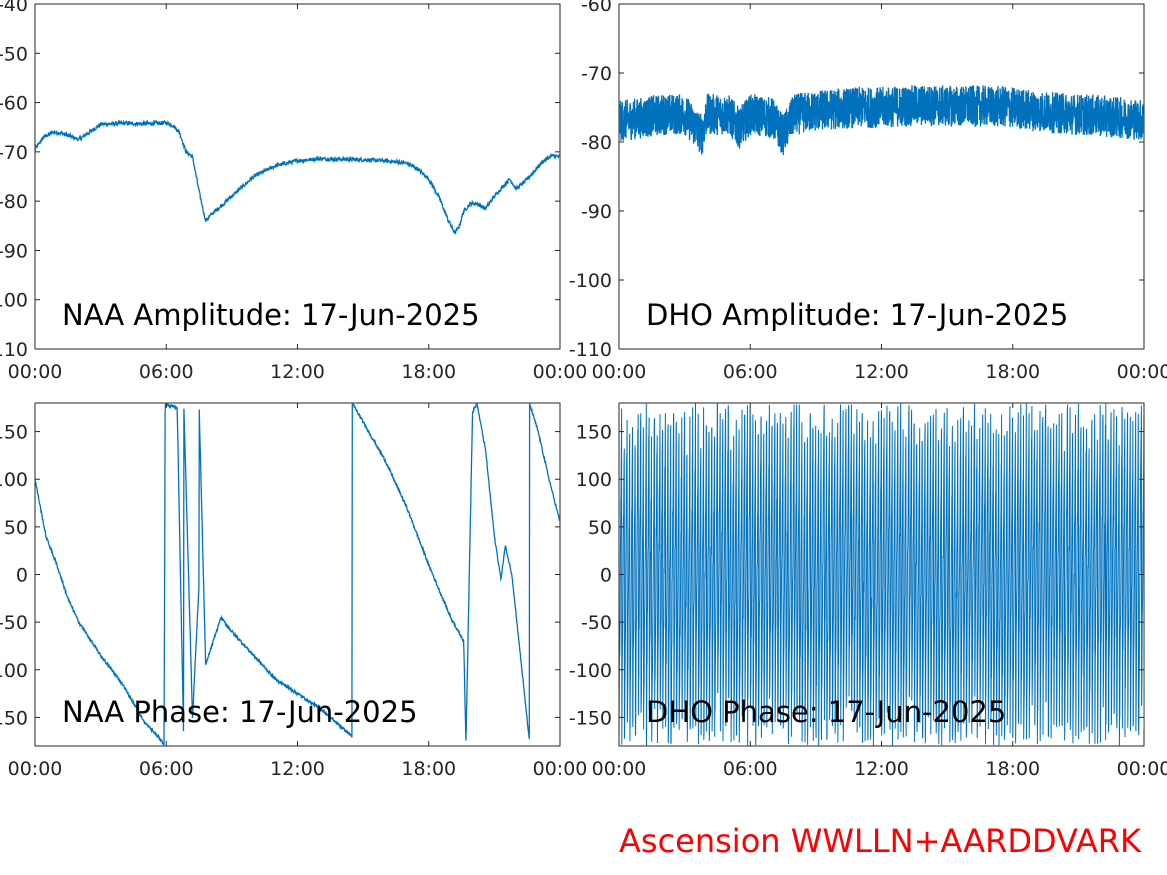 The image size is (1167, 875). I want to click on panel-title: DHO Phase: 17-Jun-2025, so click(826, 712).